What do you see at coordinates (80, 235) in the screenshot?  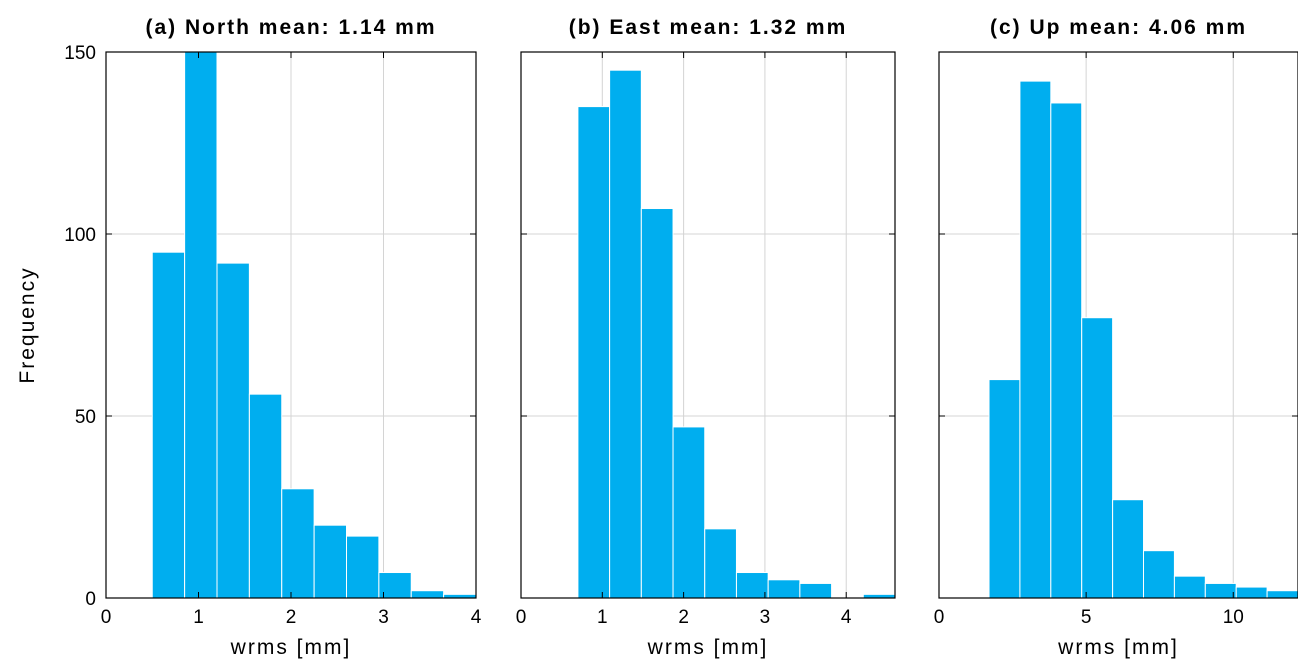 I see `y-tick-label: 100` at bounding box center [80, 235].